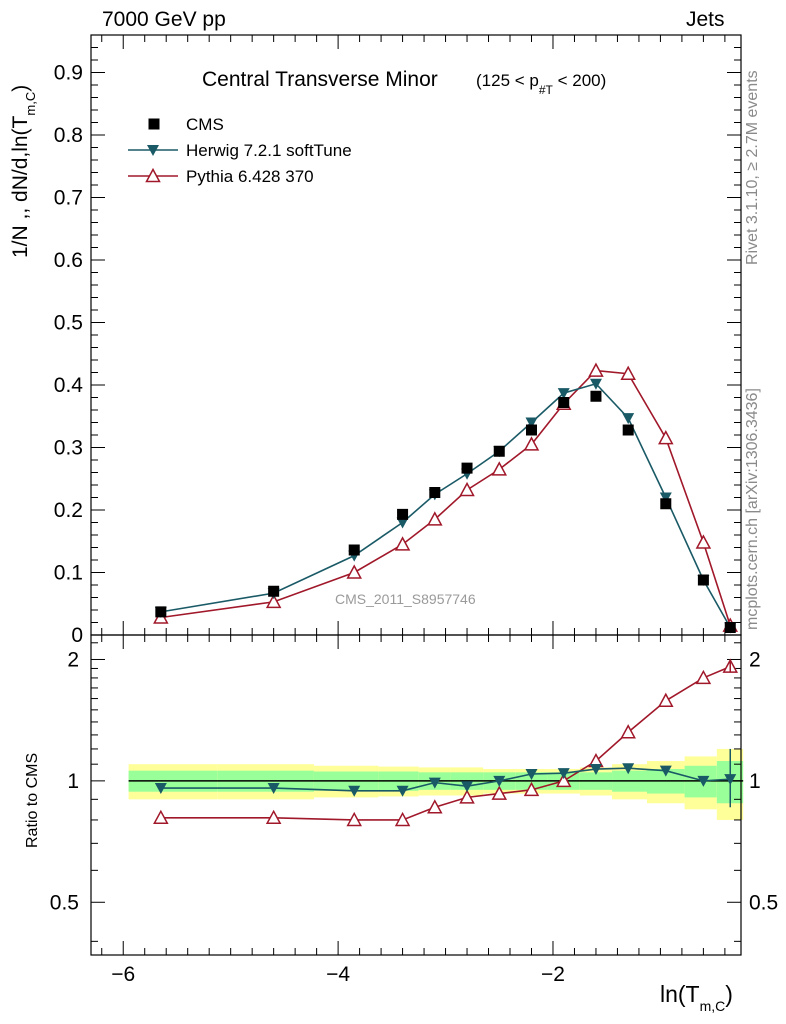 This screenshot has height=1024, width=786. What do you see at coordinates (320, 79) in the screenshot?
I see `chart-title: Central Transverse Minor` at bounding box center [320, 79].